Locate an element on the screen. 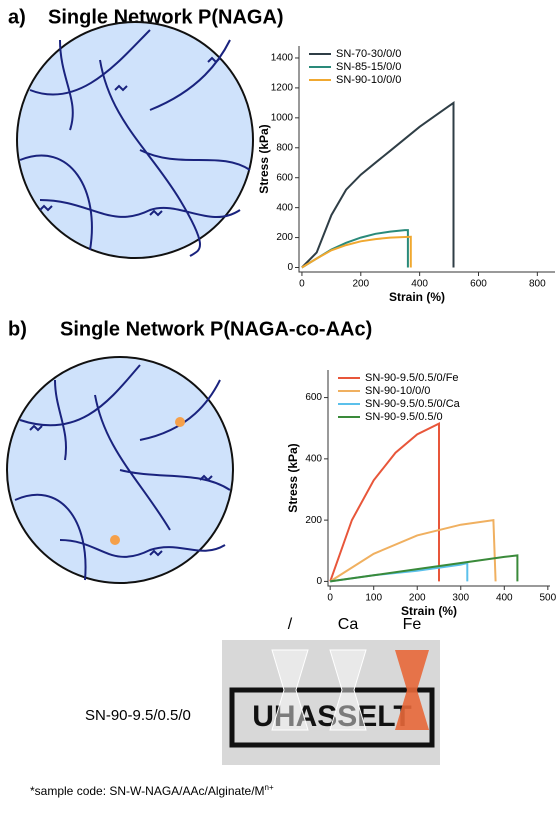  y-tick-label: 1000 is located at coordinates (282, 117).